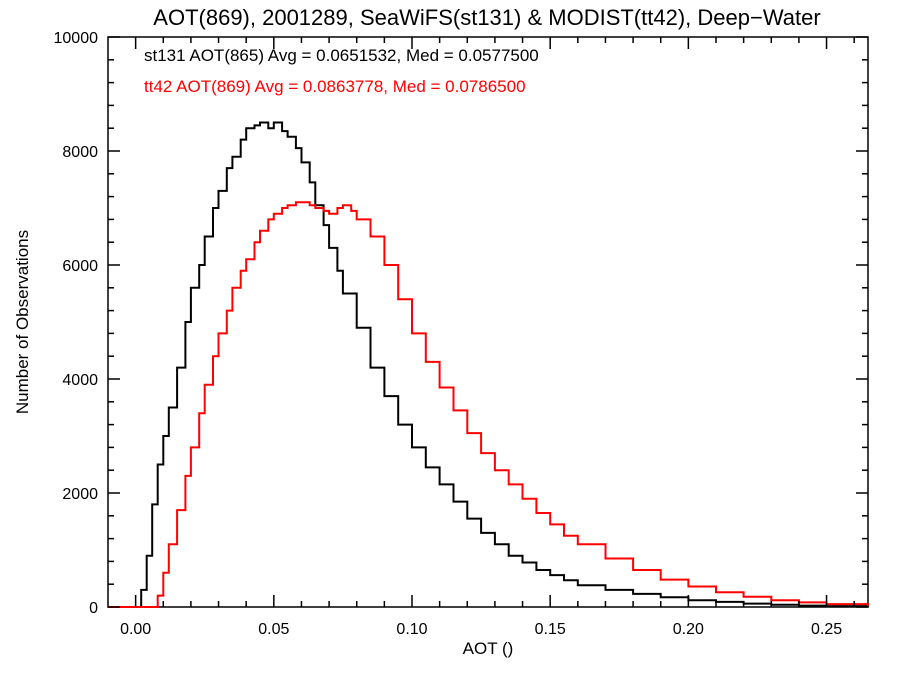 Image resolution: width=900 pixels, height=675 pixels. Describe the element at coordinates (550, 629) in the screenshot. I see `x-tick-label: 0.15` at that location.